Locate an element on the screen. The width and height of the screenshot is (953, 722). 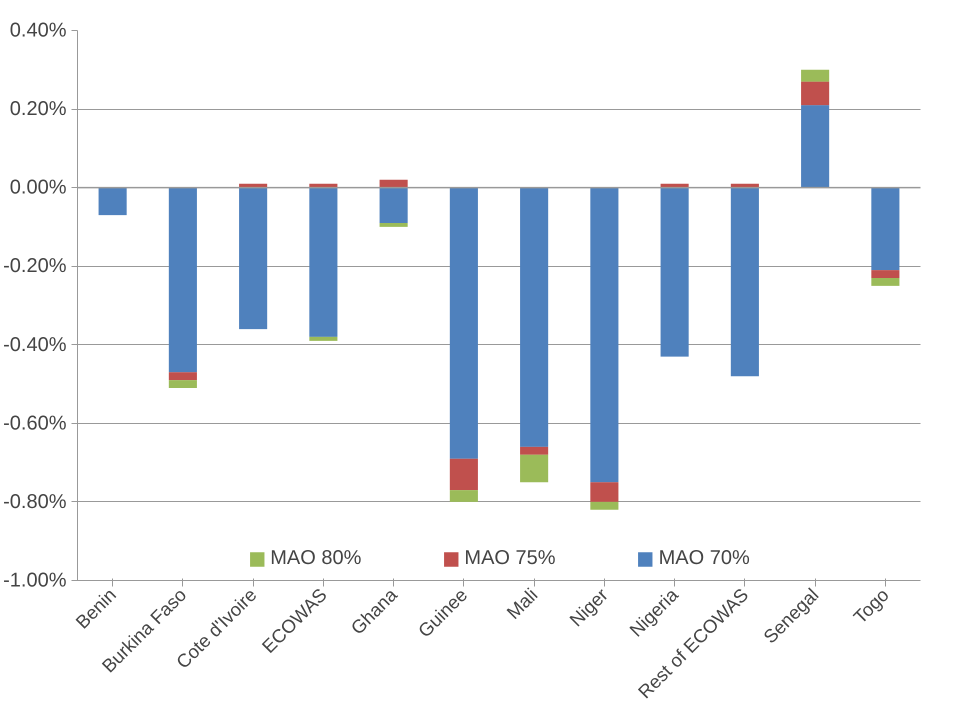
legend-label: MAO 80% is located at coordinates (316, 558).